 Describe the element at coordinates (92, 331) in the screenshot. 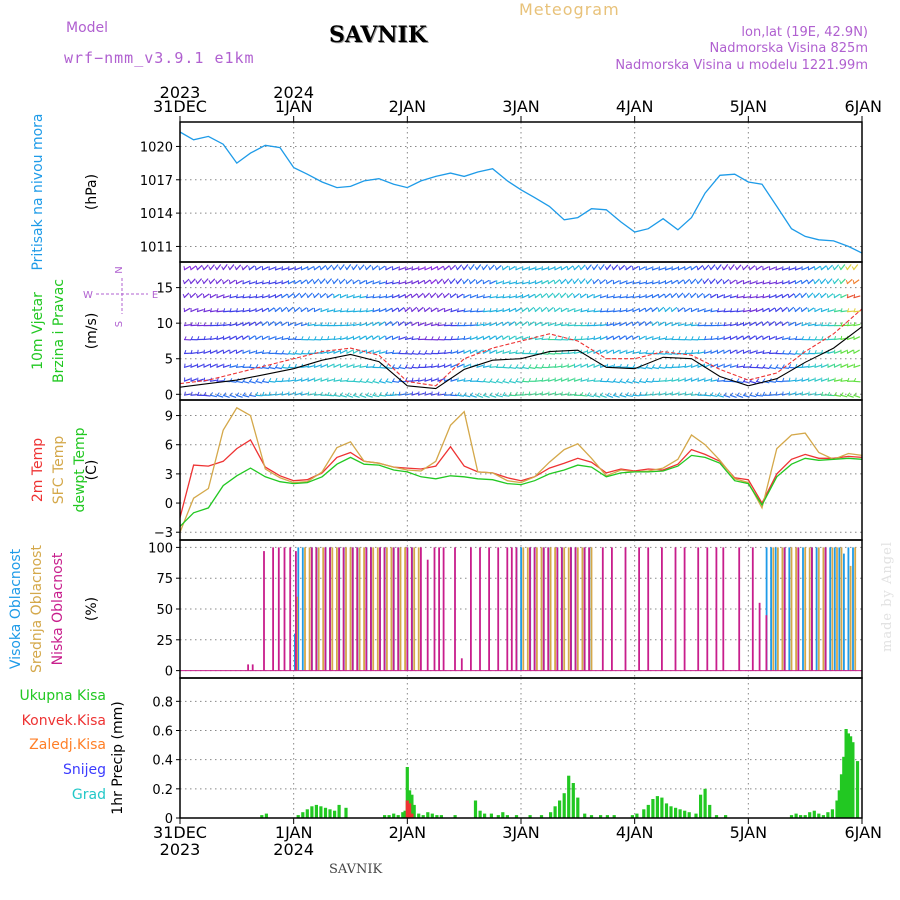

I see `axis-unit: (m/s)` at that location.